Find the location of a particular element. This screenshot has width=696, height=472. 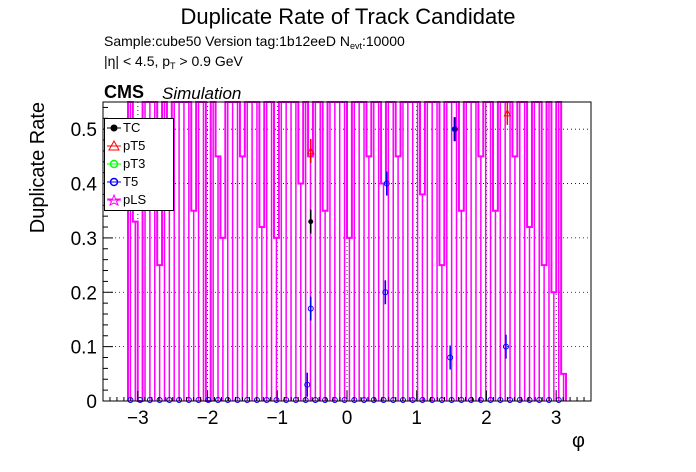

sample-text: Sample:cube50 Version tag:1b12eeD N is located at coordinates (227, 41).